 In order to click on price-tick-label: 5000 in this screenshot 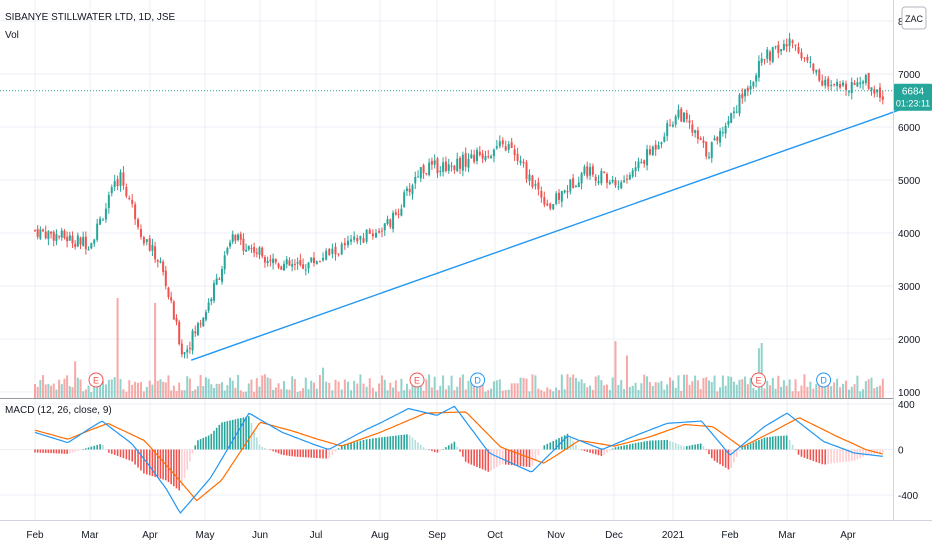, I will do `click(909, 181)`.